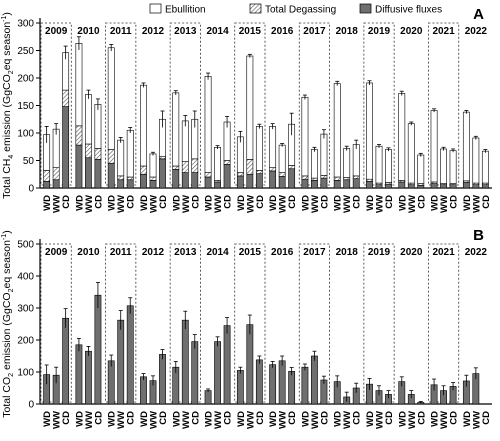  I want to click on year-label: 2022, so click(476, 252).